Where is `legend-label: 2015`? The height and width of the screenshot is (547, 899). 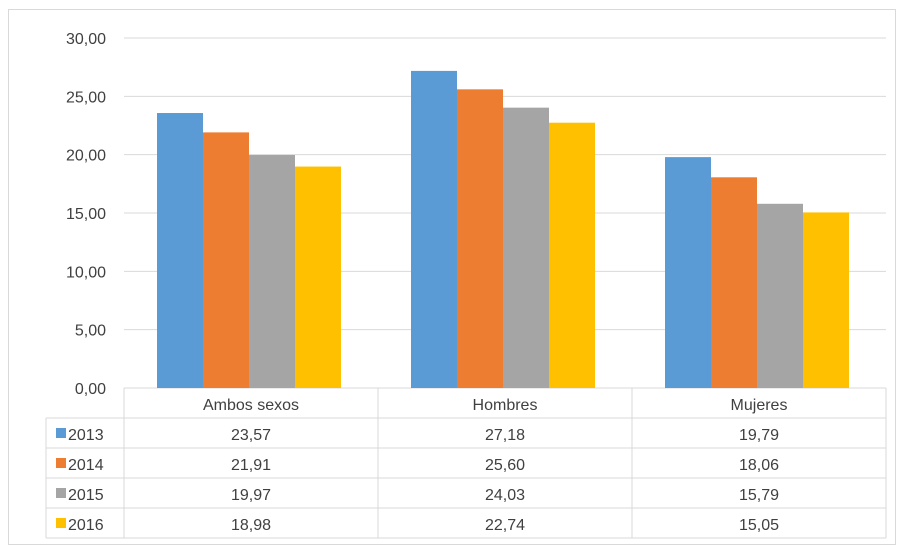
legend-label: 2015 is located at coordinates (86, 495).